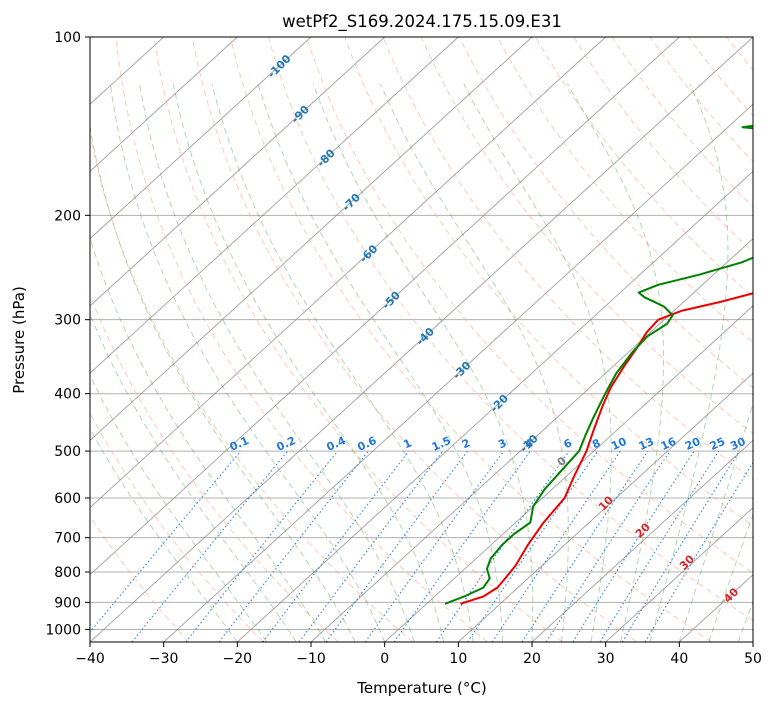 This screenshot has height=708, width=775. What do you see at coordinates (753, 659) in the screenshot?
I see `x-tick-label: 50` at bounding box center [753, 659].